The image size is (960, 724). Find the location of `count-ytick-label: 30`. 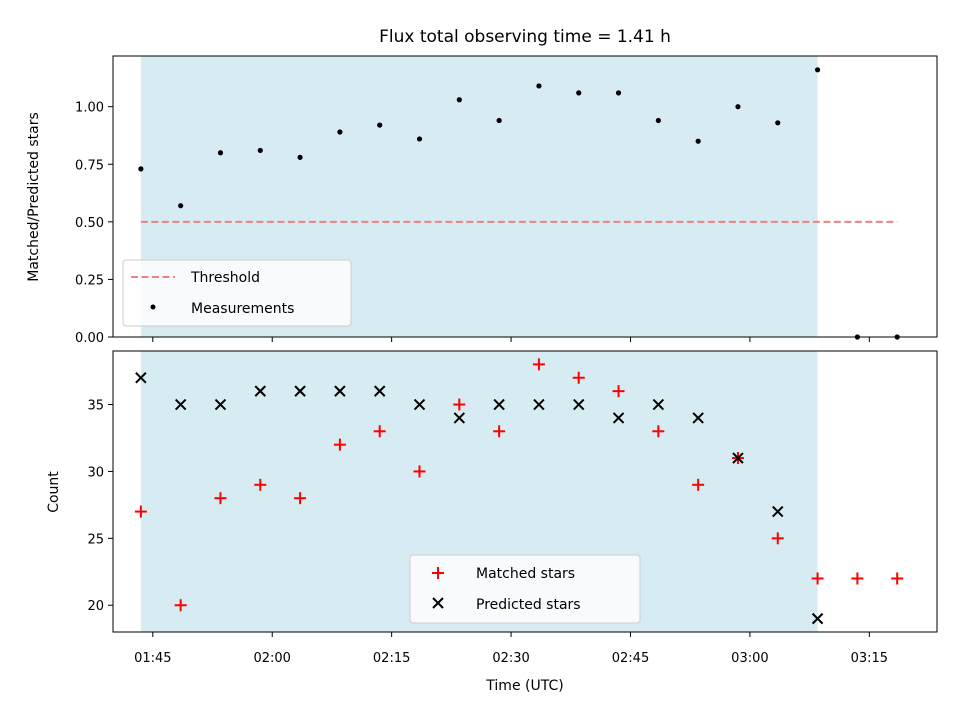

count-ytick-label: 30 is located at coordinates (95, 472).